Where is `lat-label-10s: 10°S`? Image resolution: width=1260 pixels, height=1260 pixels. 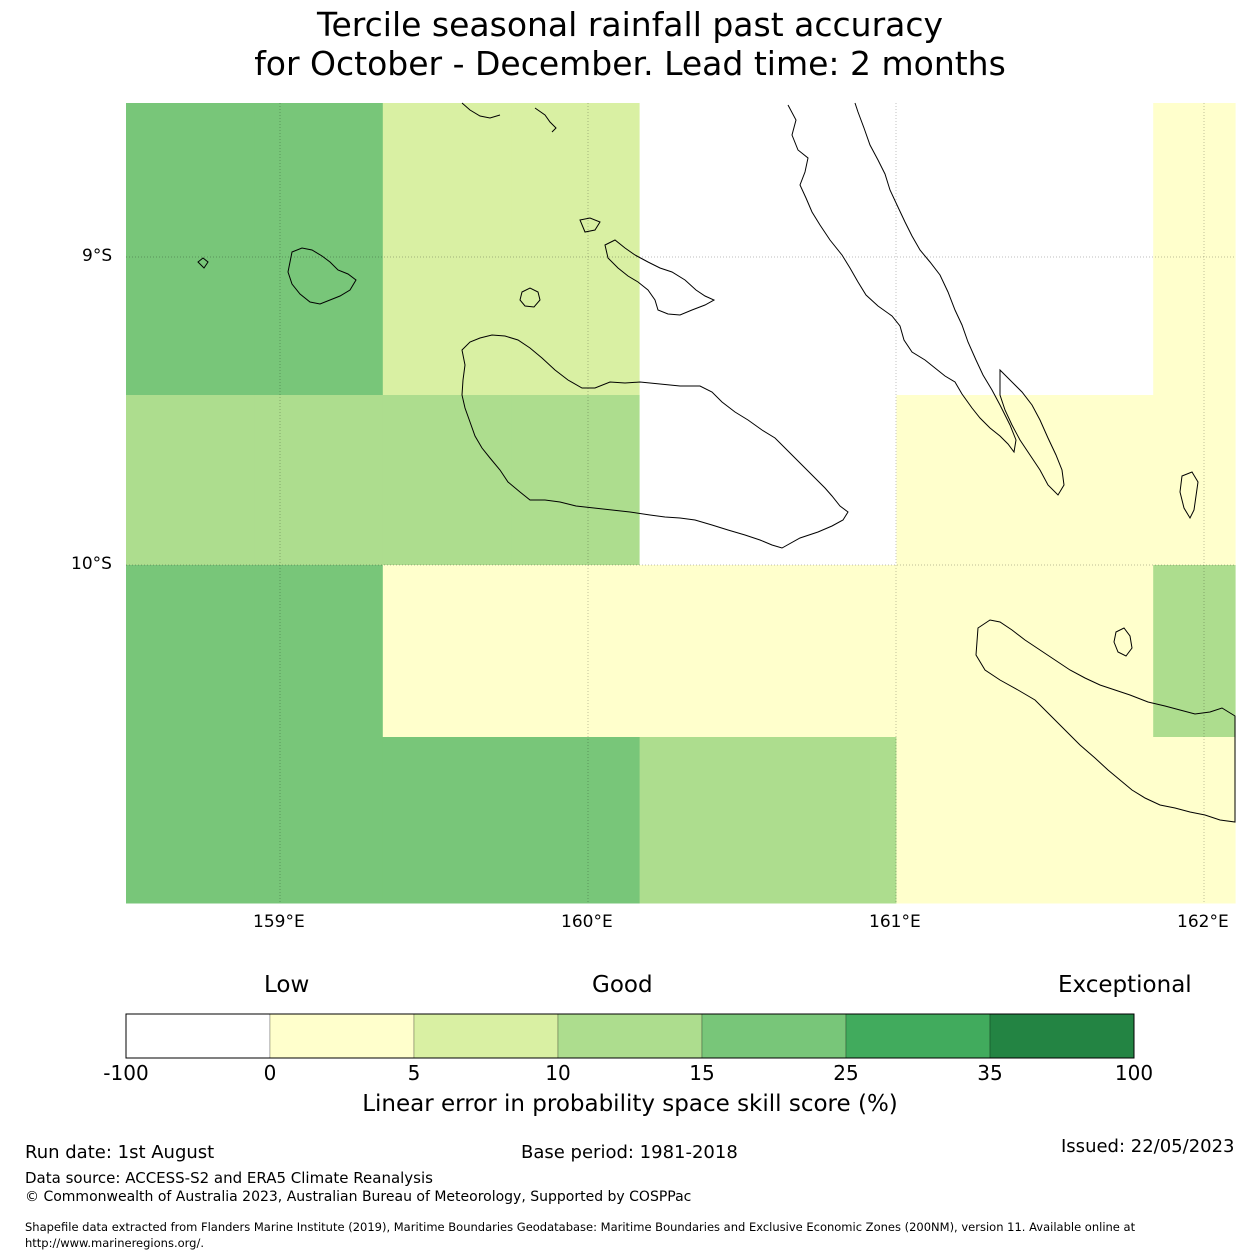 lat-label-10s: 10°S is located at coordinates (91, 564).